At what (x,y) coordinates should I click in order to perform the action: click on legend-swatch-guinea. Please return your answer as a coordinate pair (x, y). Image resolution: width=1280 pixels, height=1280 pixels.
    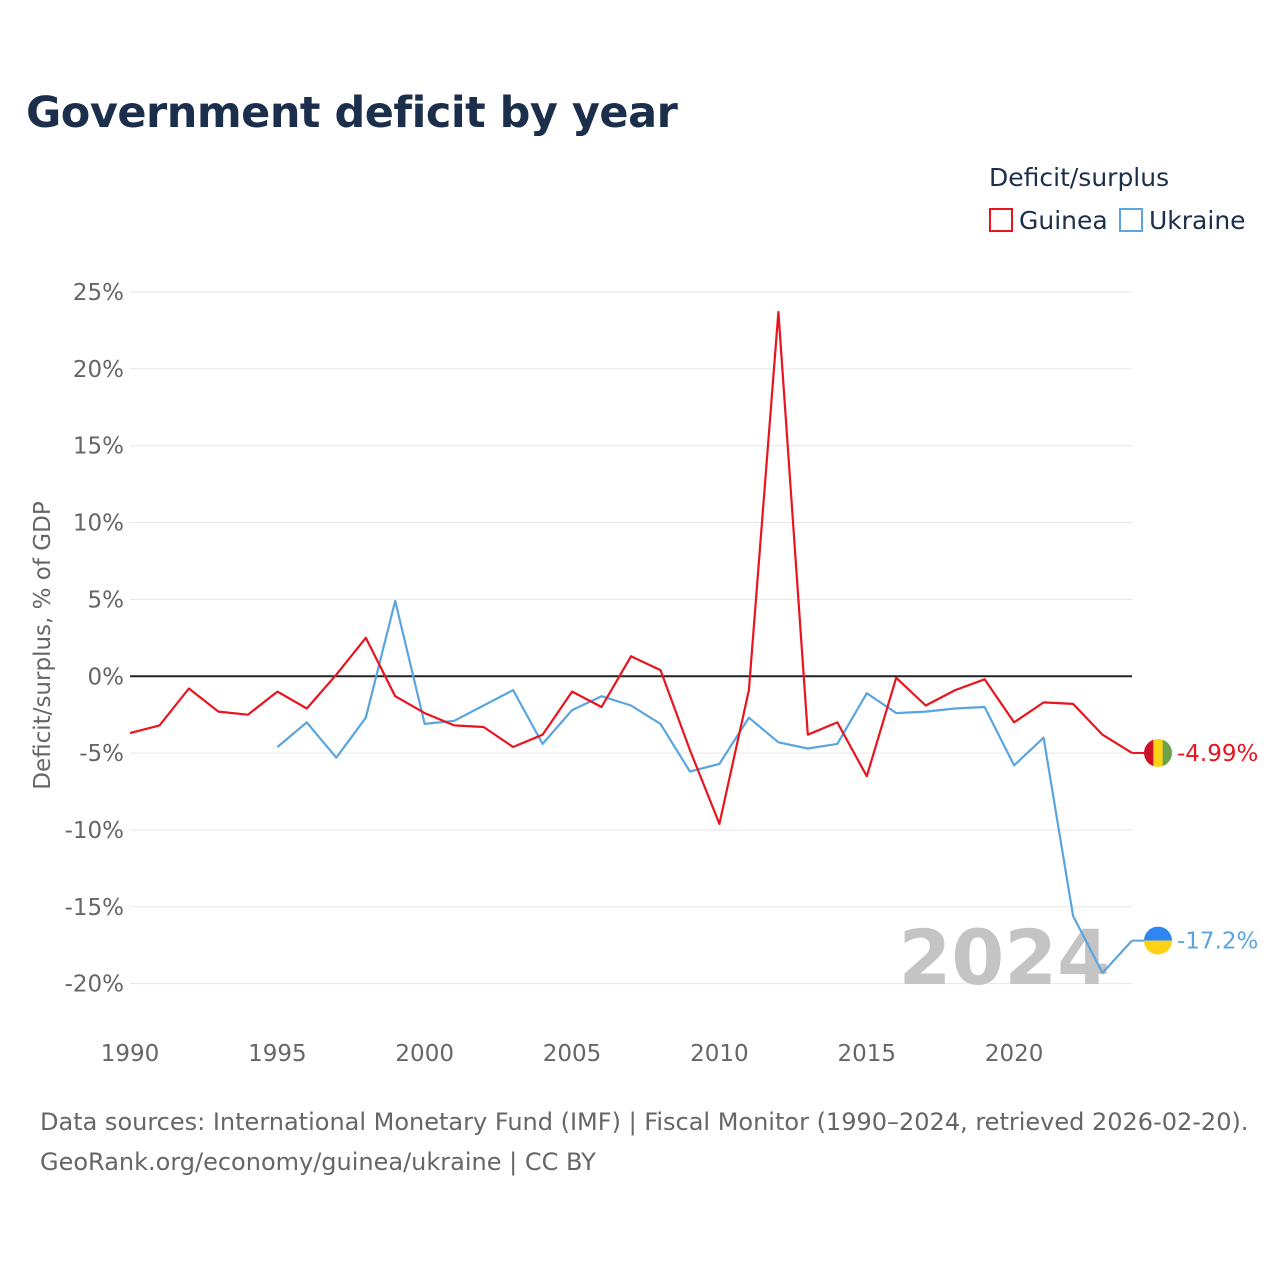
    Looking at the image, I should click on (1001, 220).